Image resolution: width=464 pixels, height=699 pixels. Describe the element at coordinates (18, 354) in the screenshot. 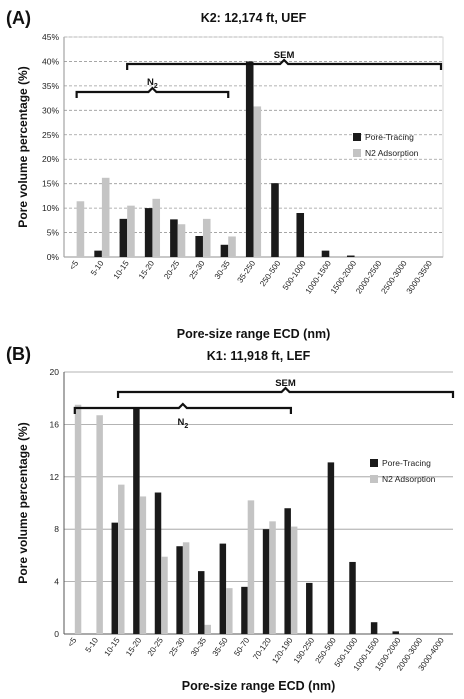

I see `panel-label: (B)` at that location.